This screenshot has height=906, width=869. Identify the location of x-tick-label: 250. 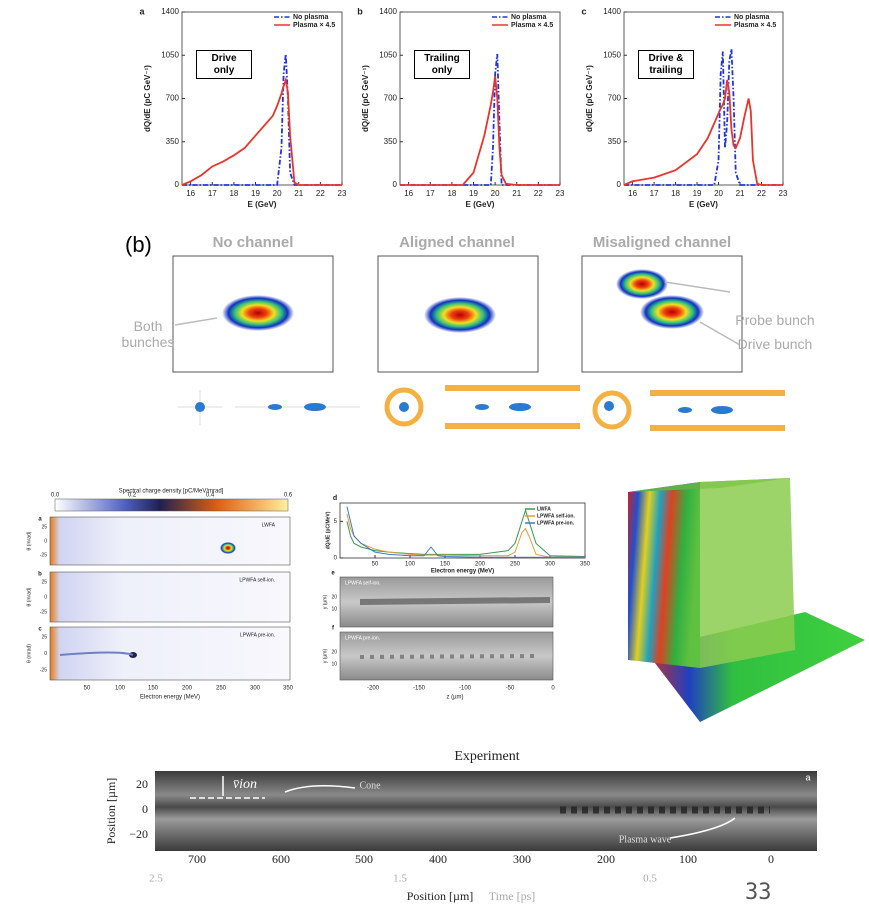
(515, 565).